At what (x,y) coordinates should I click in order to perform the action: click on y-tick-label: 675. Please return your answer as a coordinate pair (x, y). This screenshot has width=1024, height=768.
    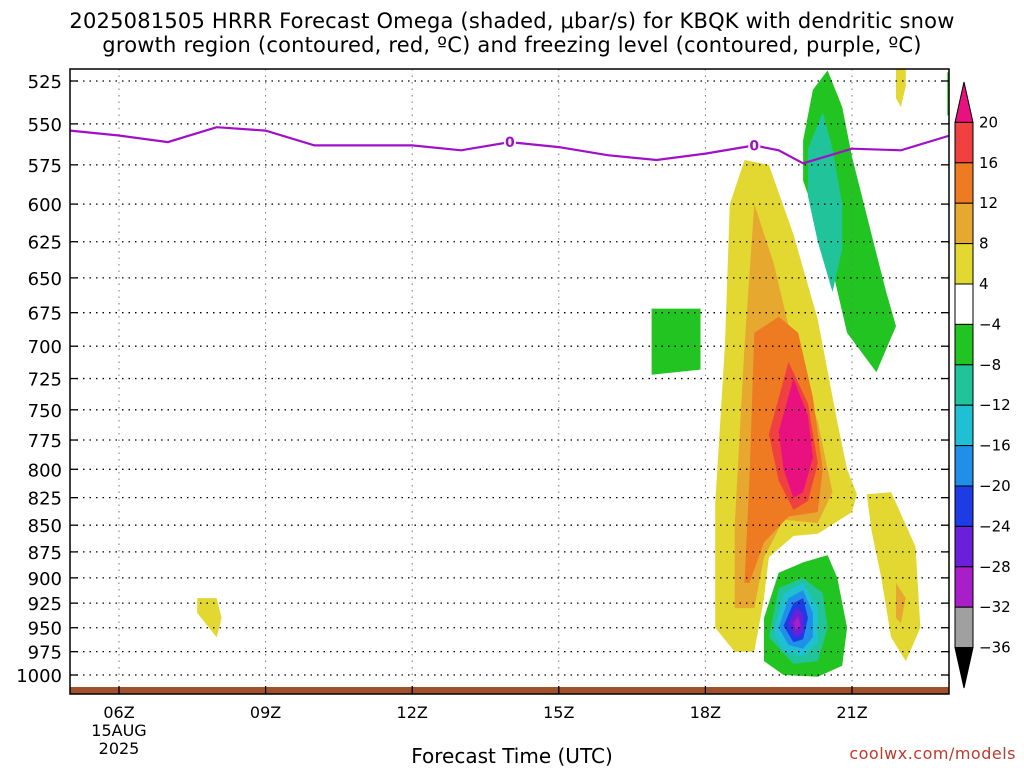
    Looking at the image, I should click on (45, 314).